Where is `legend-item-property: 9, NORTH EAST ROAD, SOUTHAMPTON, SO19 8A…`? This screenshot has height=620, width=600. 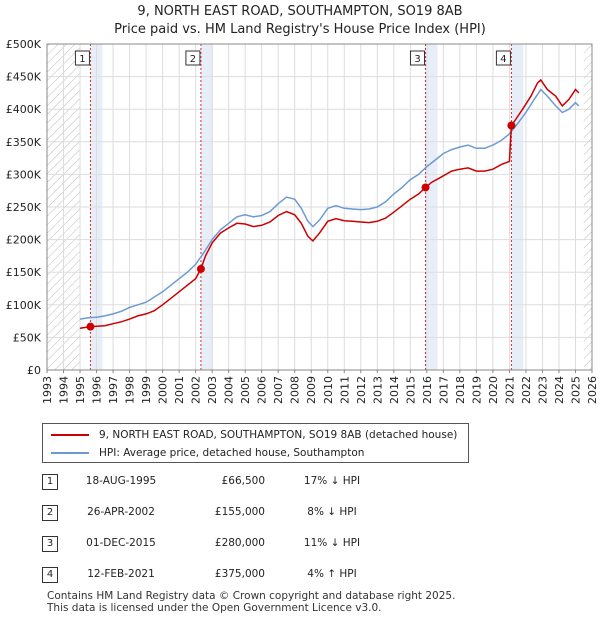 legend-item-property: 9, NORTH EAST ROAD, SOUTHAMPTON, SO19 8A… is located at coordinates (254, 435).